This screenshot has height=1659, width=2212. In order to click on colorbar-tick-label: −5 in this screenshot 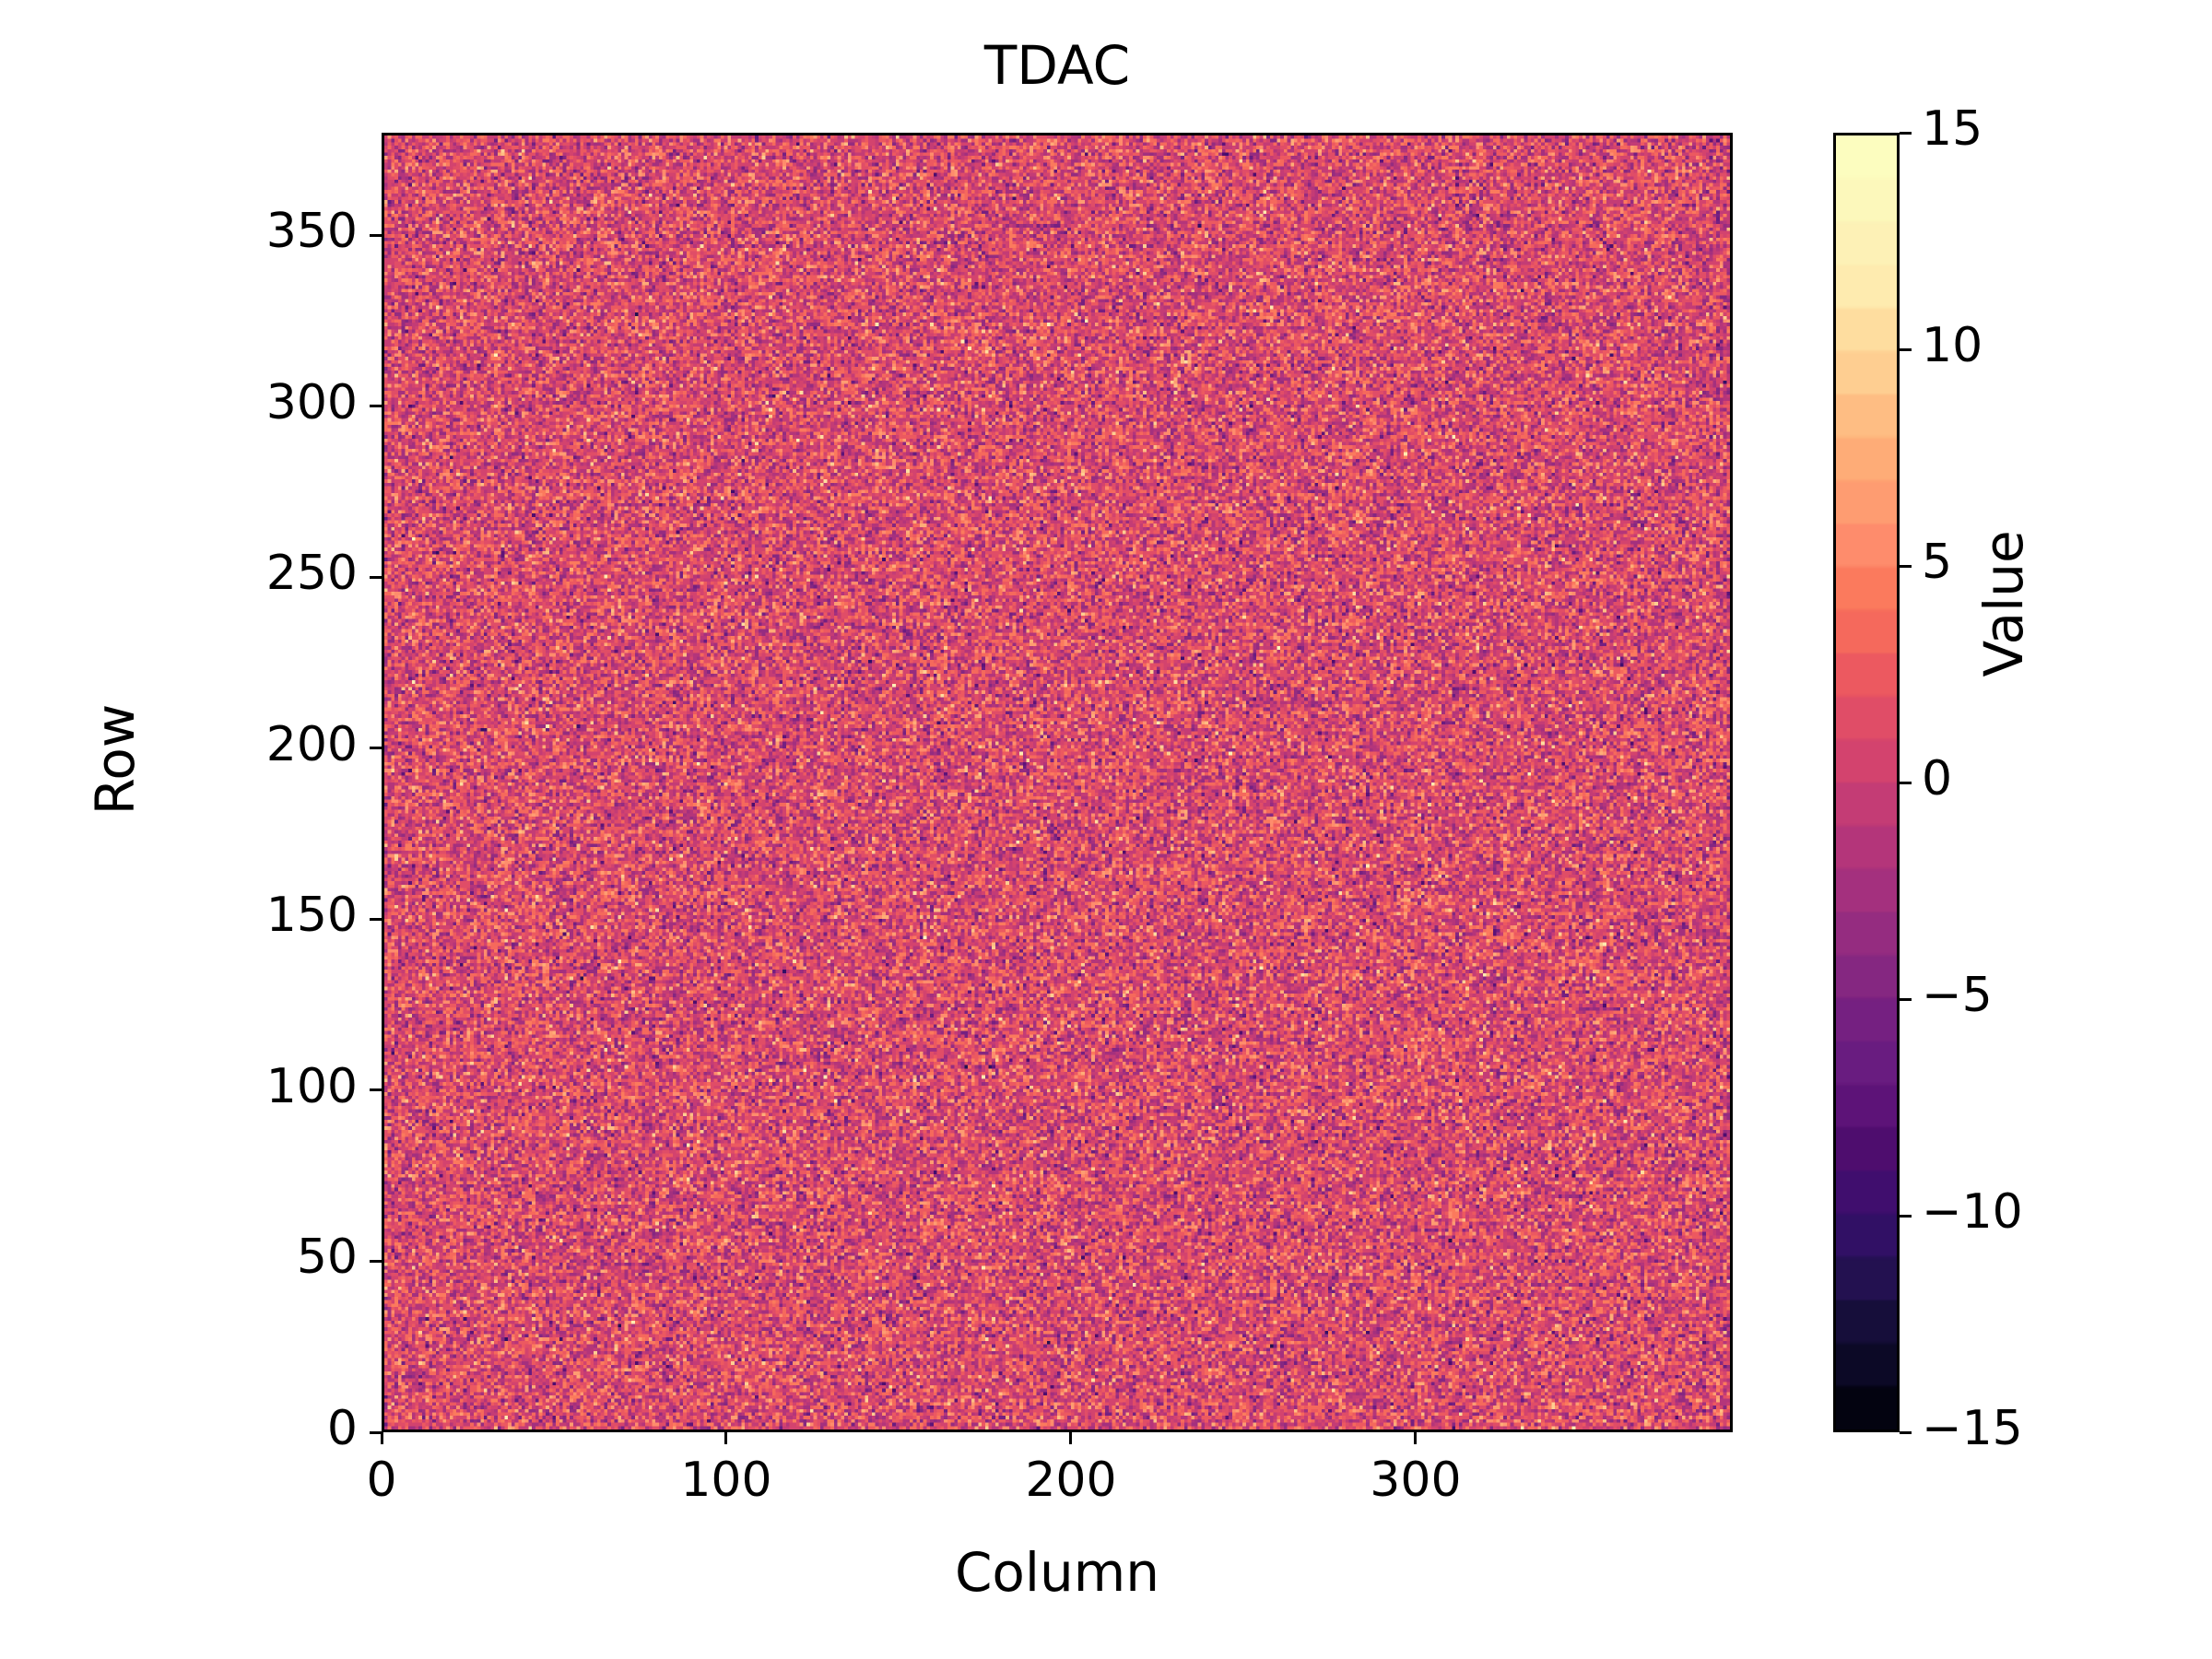, I will do `click(1957, 995)`.